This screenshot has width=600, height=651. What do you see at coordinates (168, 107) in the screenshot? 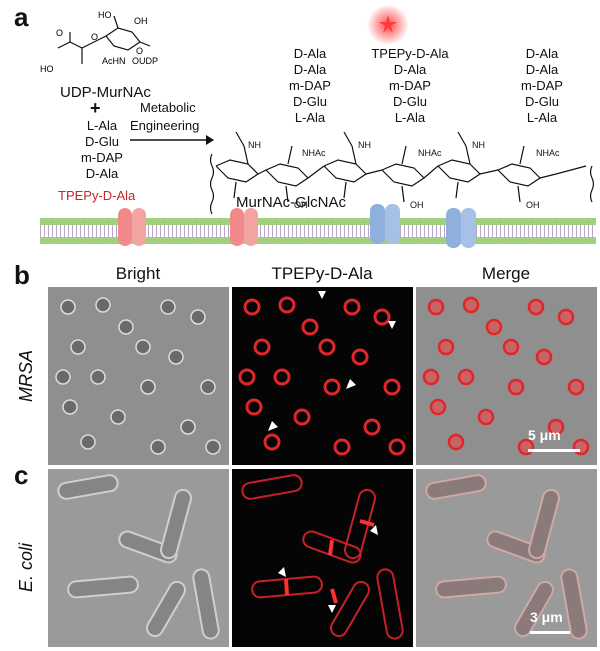
I see `arrow-label-metabolic: Metabolic` at bounding box center [168, 107].